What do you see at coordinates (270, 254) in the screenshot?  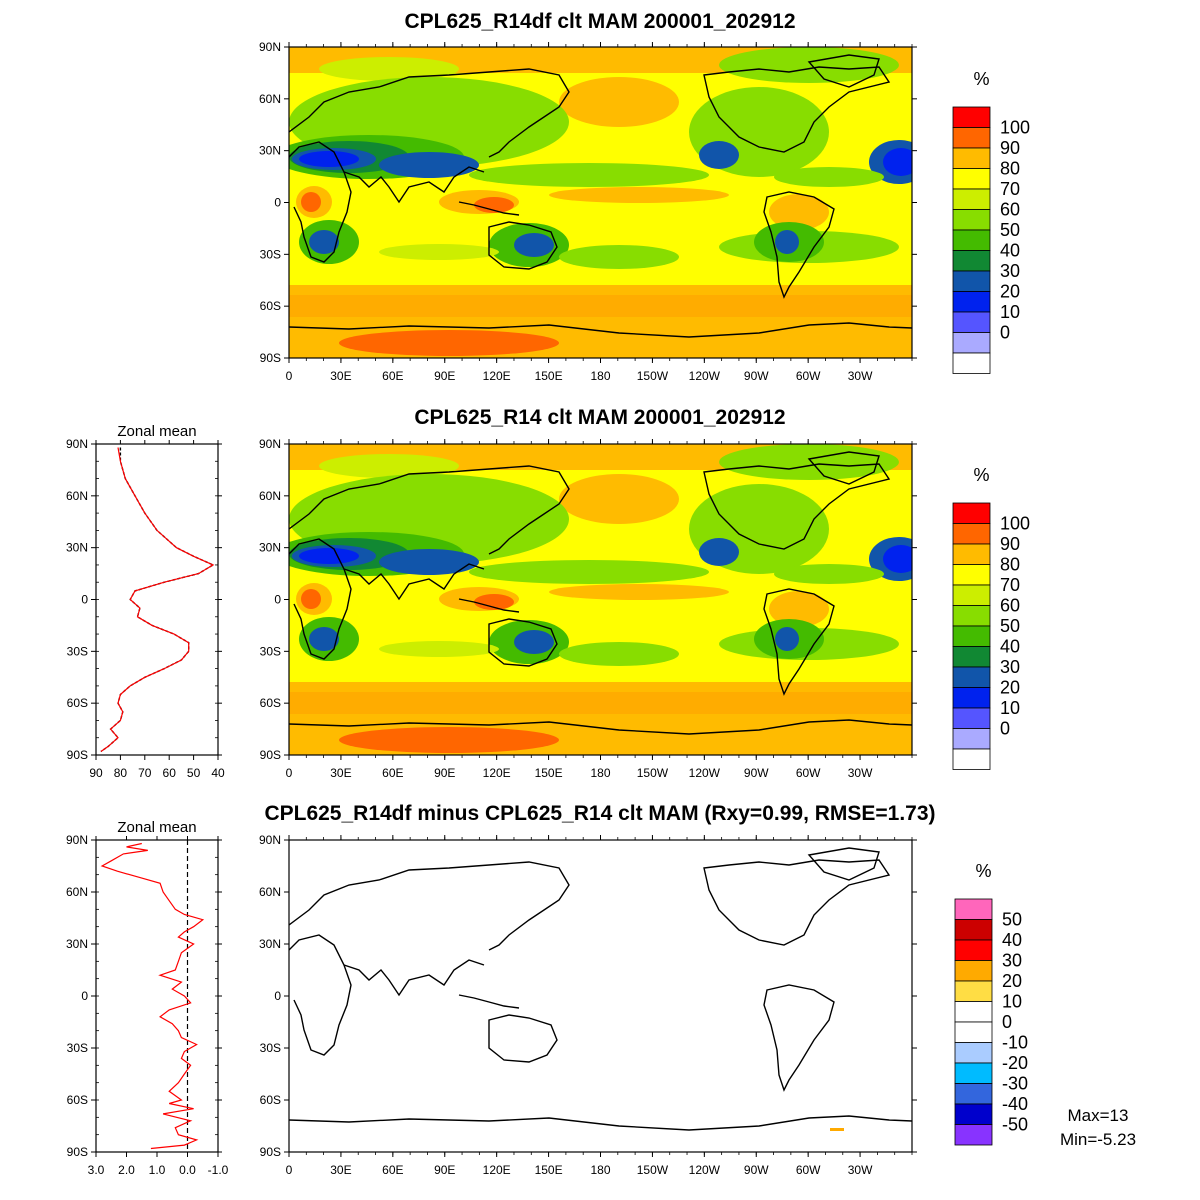 I see `map-model-lat-tick: 30S` at bounding box center [270, 254].